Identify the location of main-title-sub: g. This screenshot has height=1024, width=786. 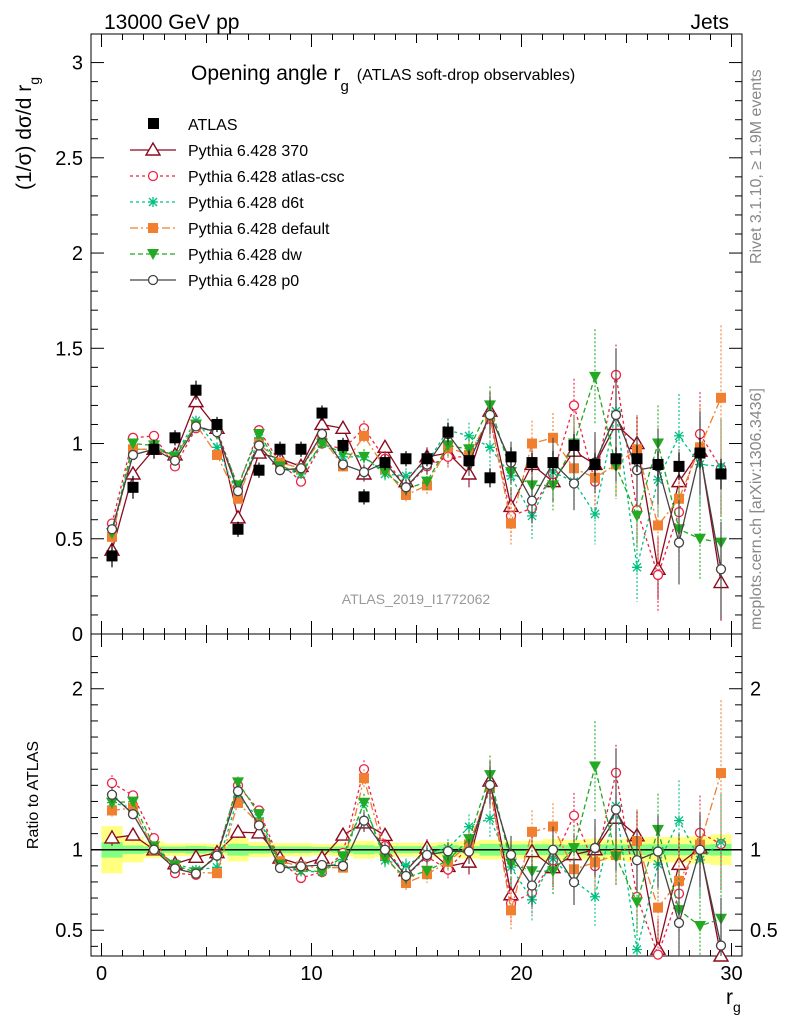
(344, 86).